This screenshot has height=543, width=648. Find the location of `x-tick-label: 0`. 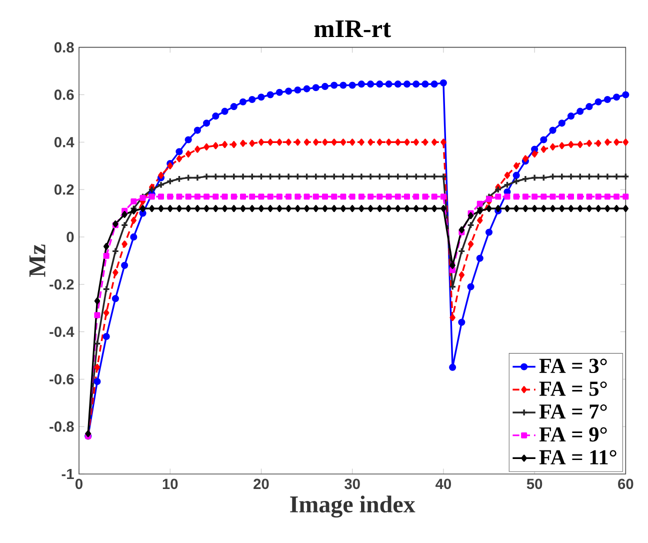

x-tick-label: 0 is located at coordinates (79, 484).